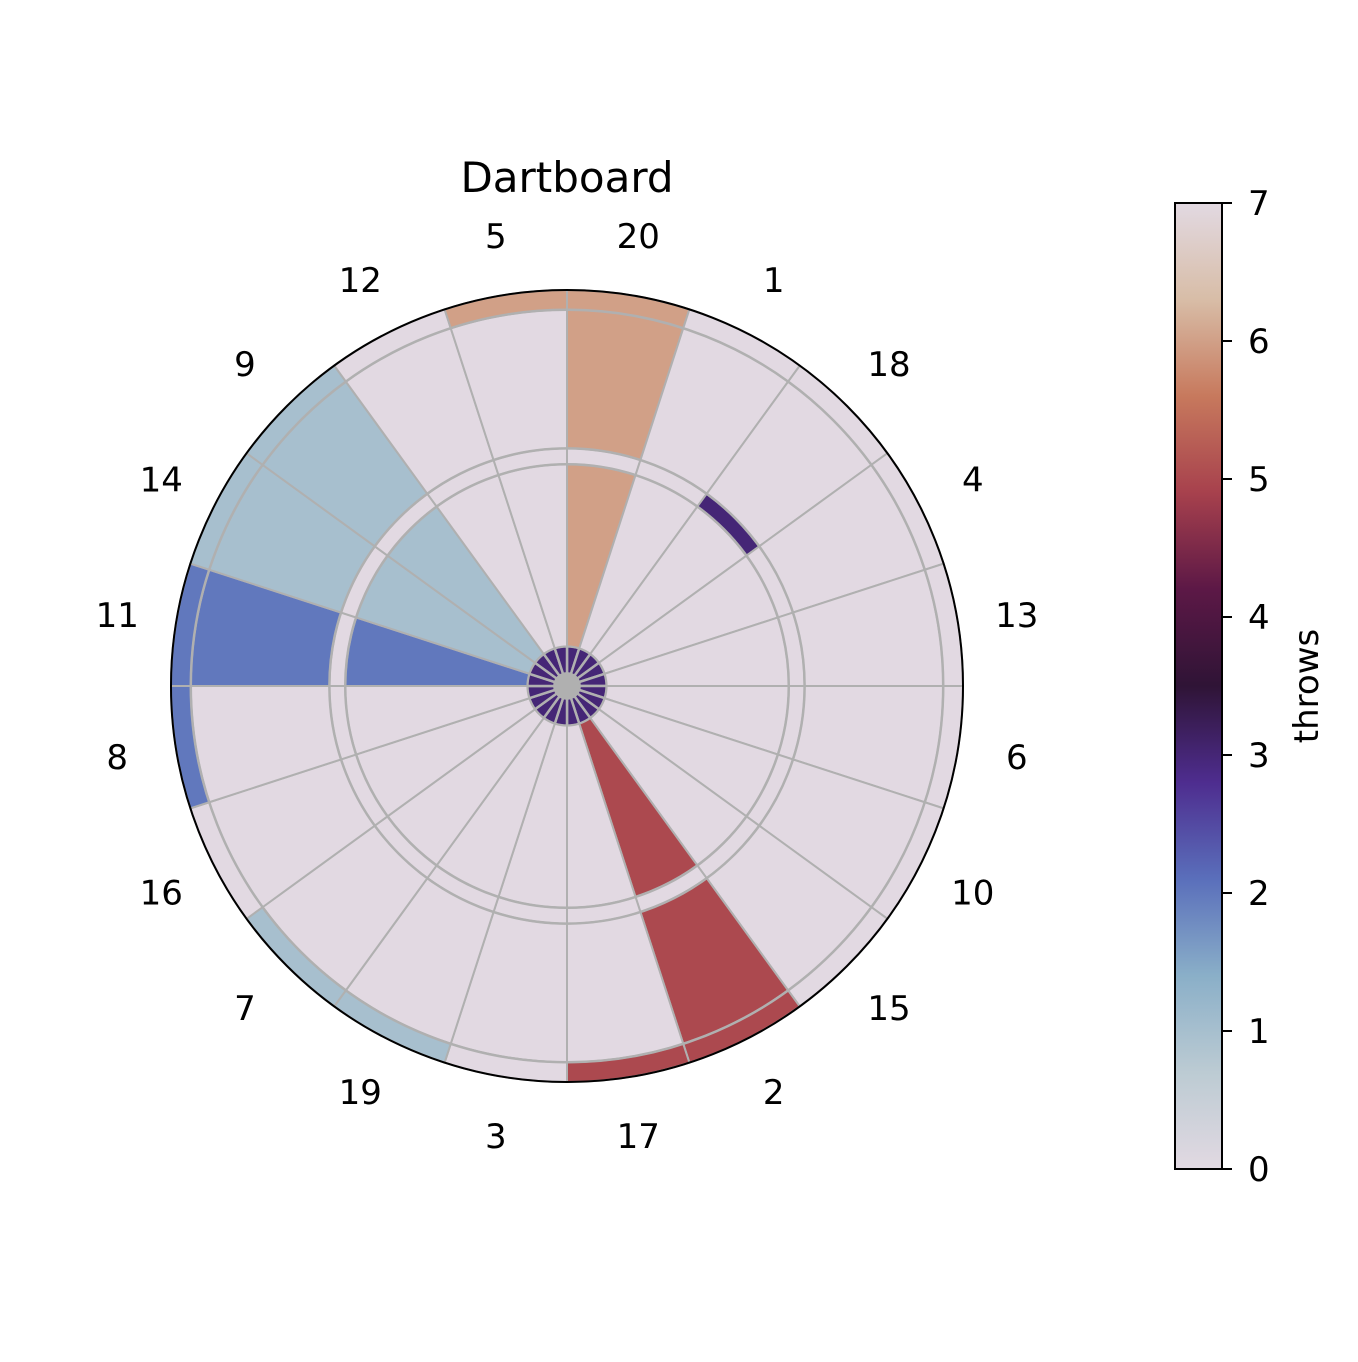 The height and width of the screenshot is (1362, 1358). What do you see at coordinates (245, 365) in the screenshot?
I see `sector-label-9: 9` at bounding box center [245, 365].